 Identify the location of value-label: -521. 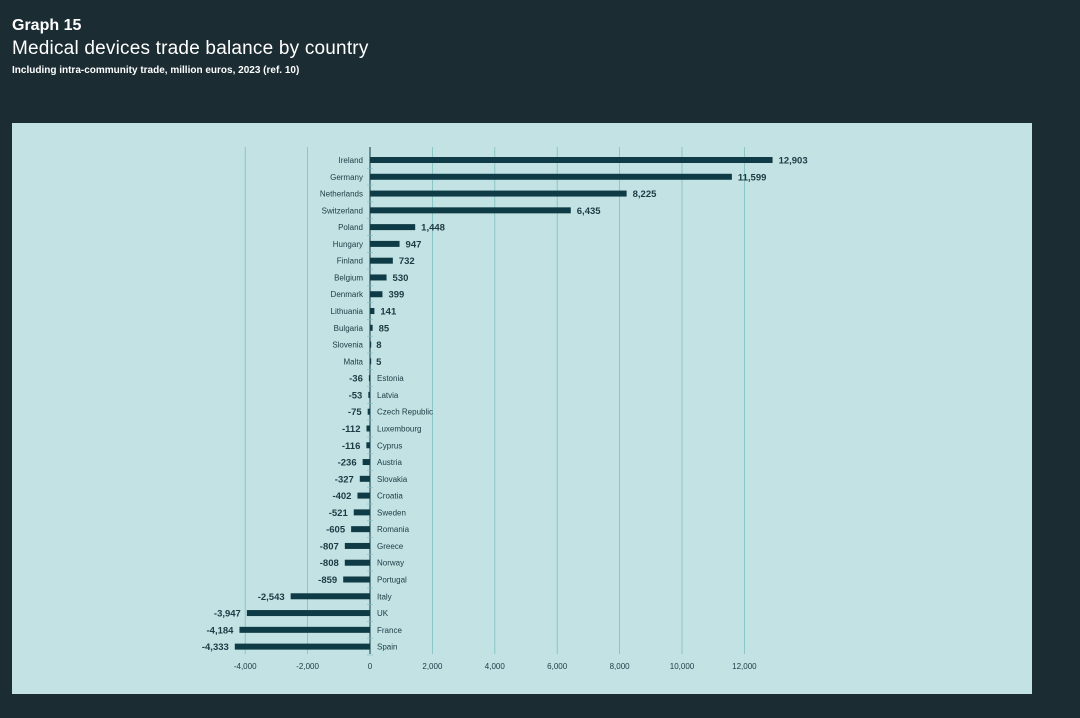
(339, 513).